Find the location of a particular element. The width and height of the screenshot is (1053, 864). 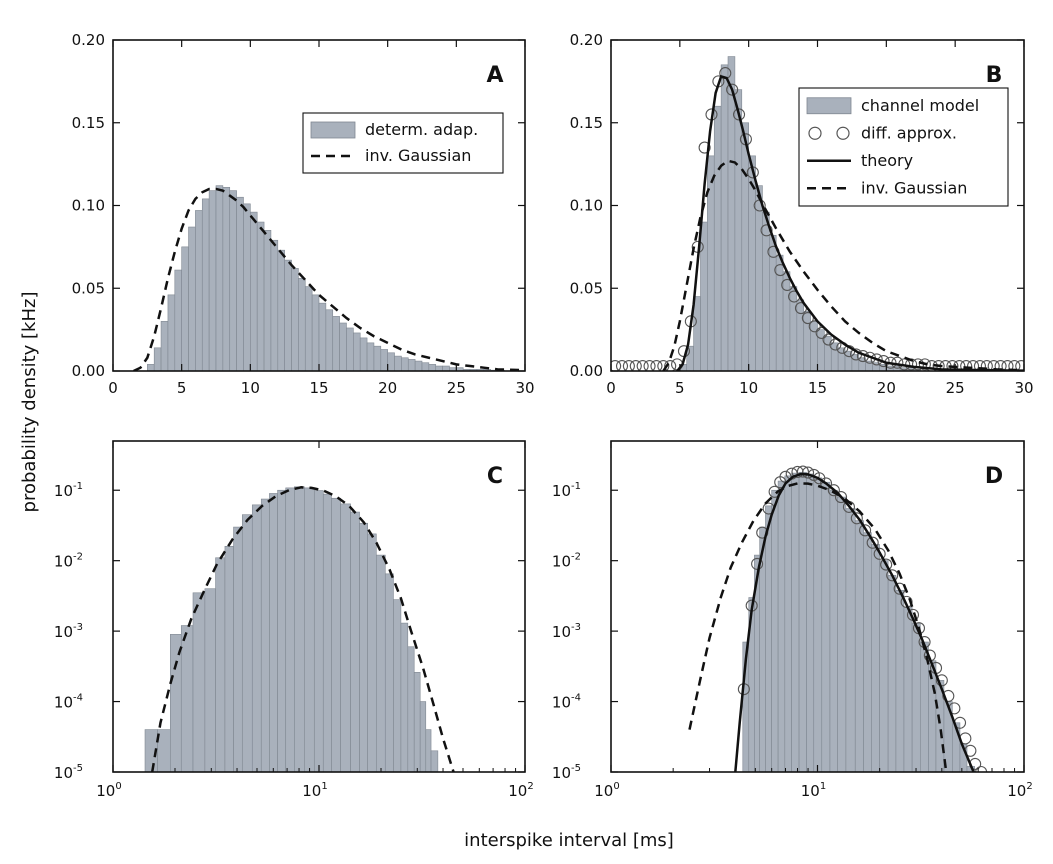

y-tick-label-c-4: 10⁻¹ is located at coordinates (68, 490).